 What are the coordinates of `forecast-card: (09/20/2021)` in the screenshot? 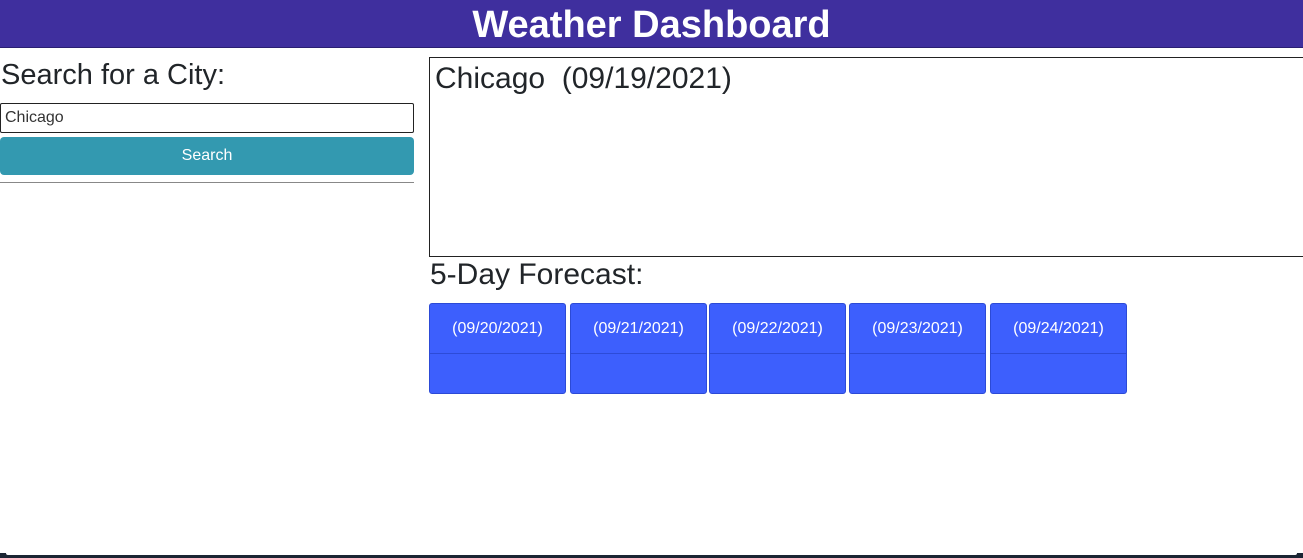 It's located at (497, 348).